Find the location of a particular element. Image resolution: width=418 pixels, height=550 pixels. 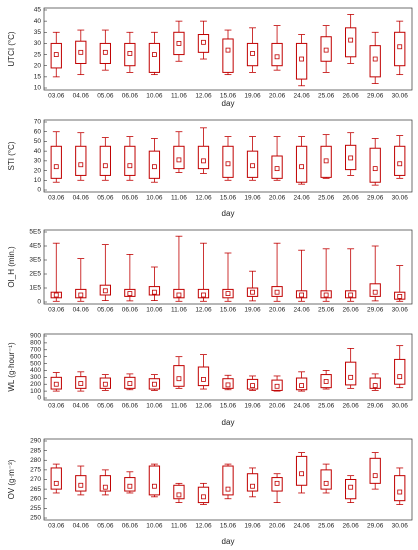

y-tick-label: 800 is located at coordinates (35, 343).